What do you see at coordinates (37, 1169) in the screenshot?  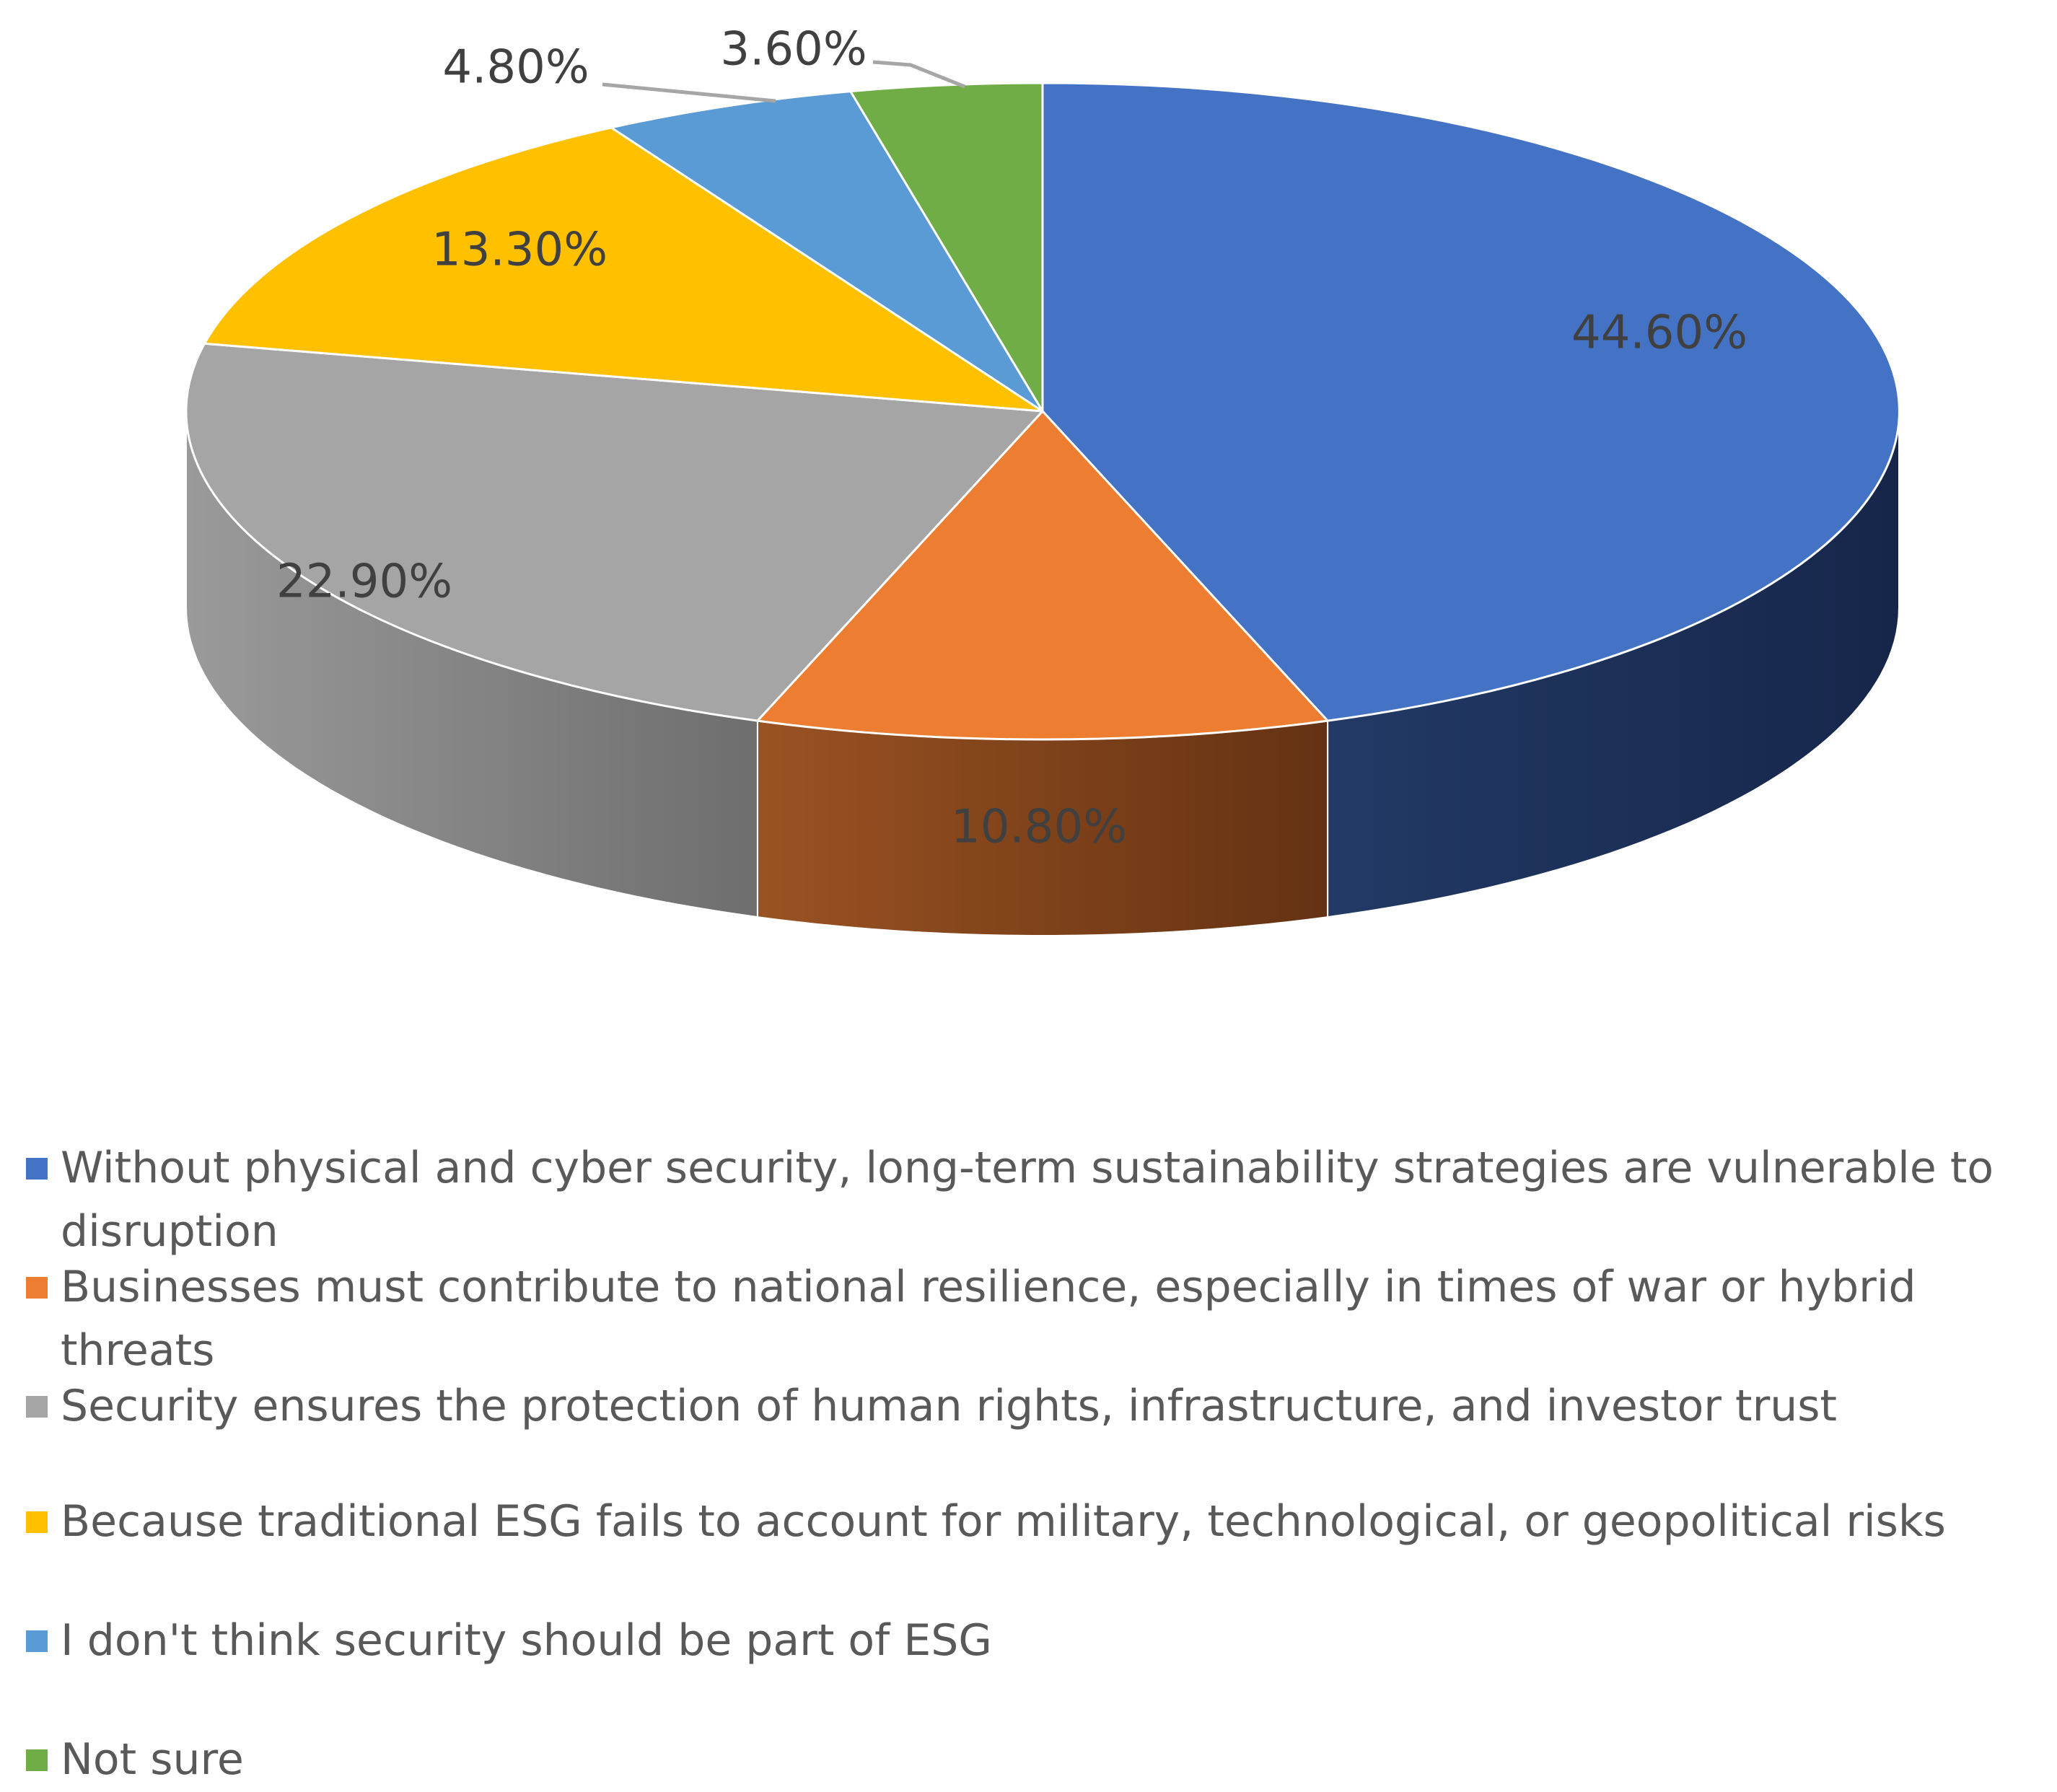 I see `legend-swatch-without-security` at bounding box center [37, 1169].